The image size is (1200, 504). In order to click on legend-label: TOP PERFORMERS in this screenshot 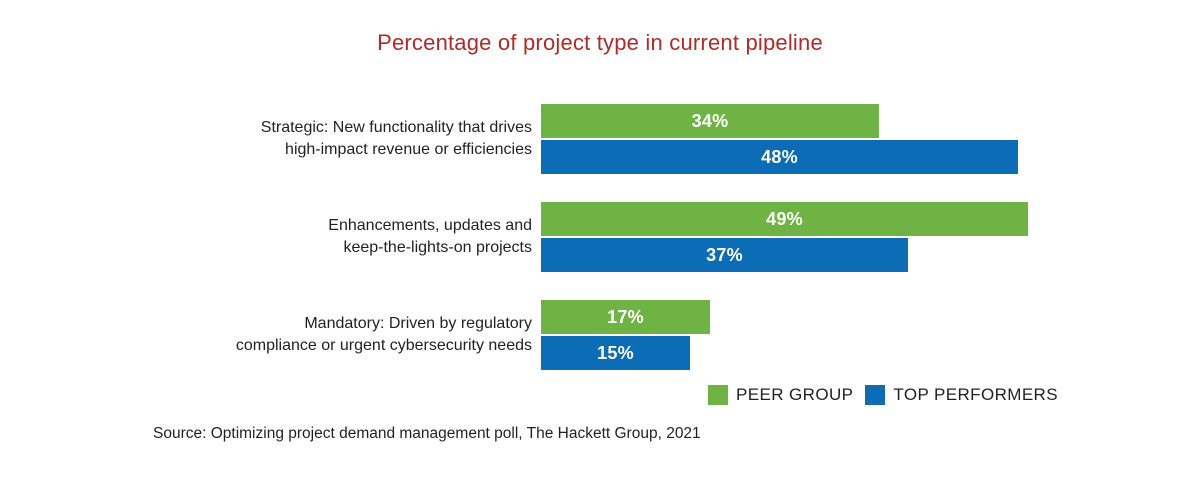, I will do `click(975, 394)`.